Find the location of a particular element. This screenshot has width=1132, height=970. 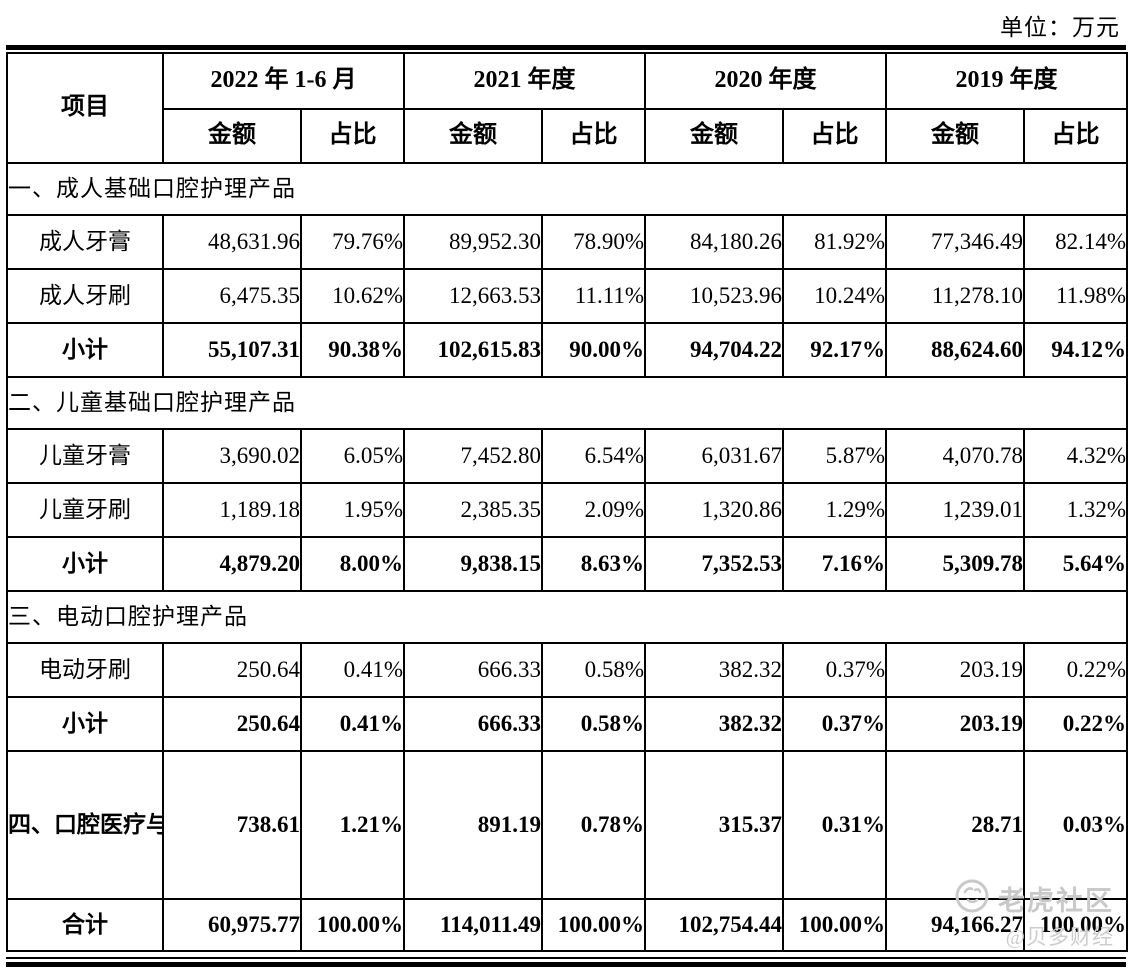

amount-cell: 738.61 is located at coordinates (232, 825).